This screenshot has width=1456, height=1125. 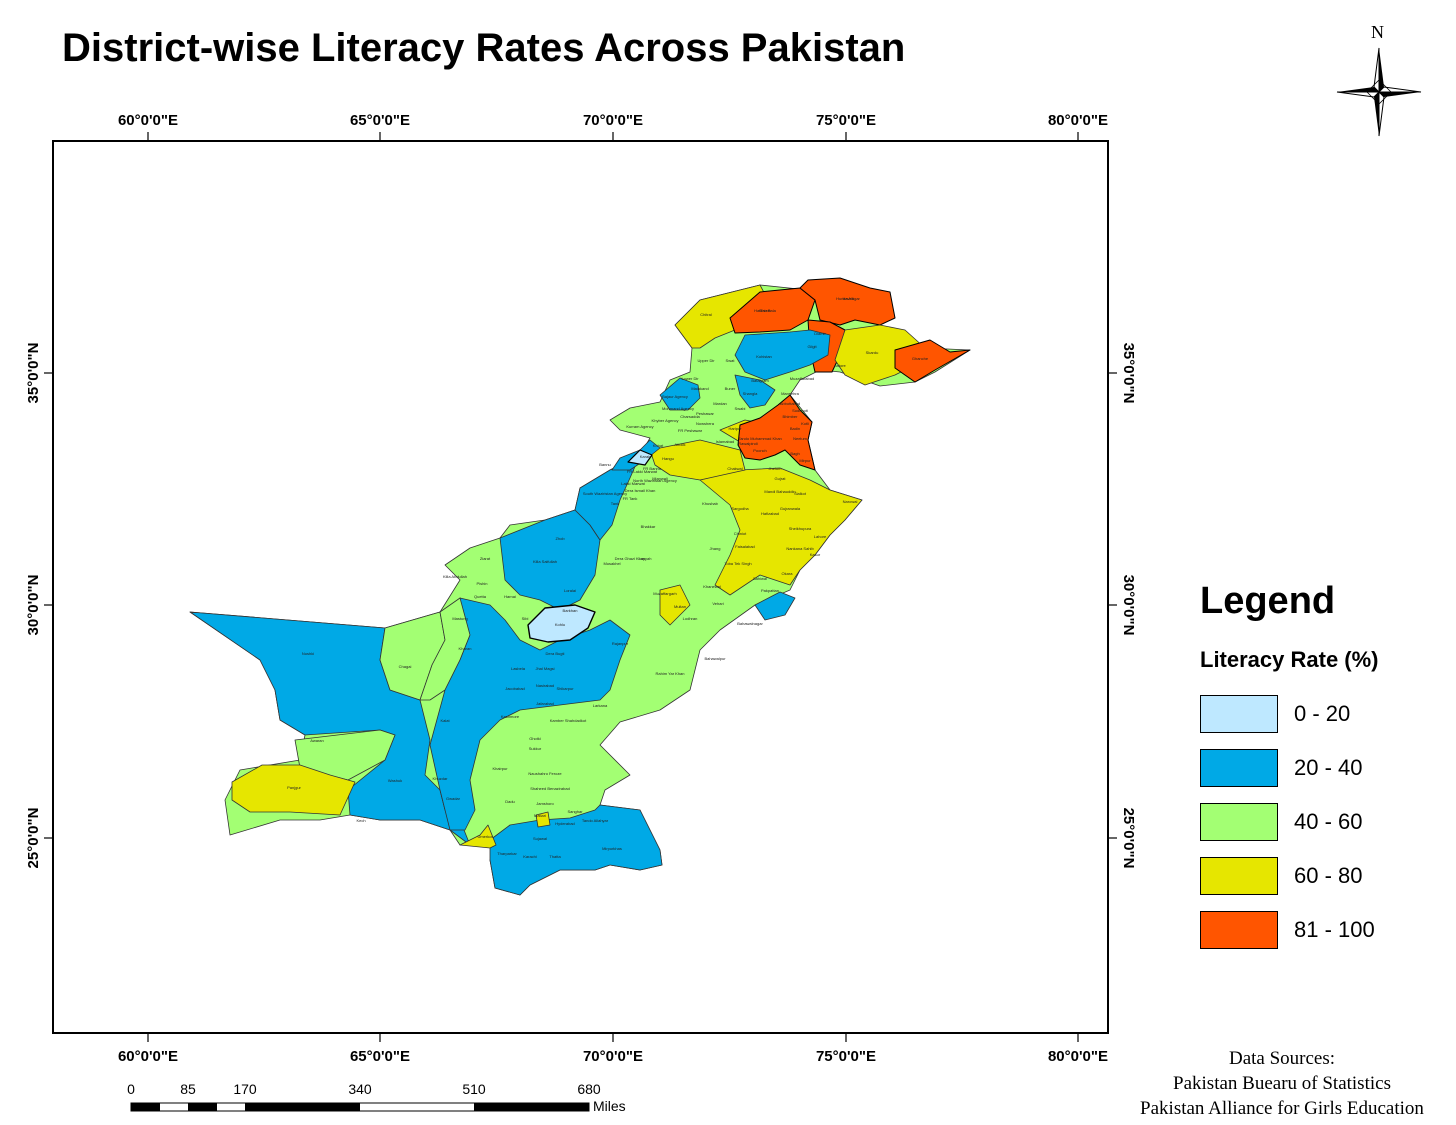 I want to click on source-item: Pakistan Buearu of Statistics, so click(x=1282, y=1083).